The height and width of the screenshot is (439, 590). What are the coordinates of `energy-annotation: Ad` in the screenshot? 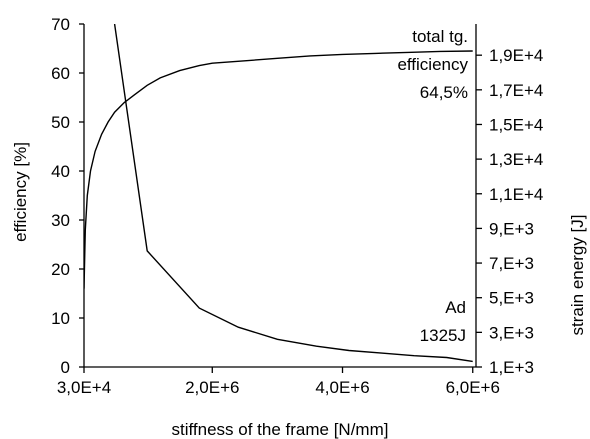 It's located at (455, 307).